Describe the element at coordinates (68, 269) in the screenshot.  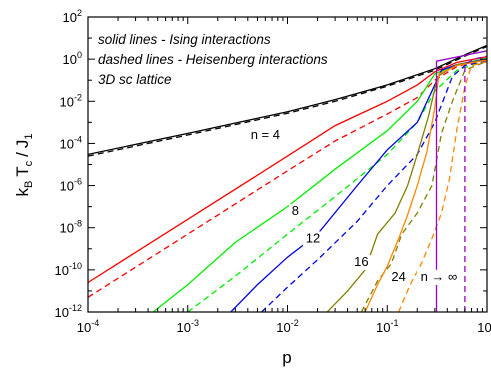
I see `y-tick-label: 10⁻¹⁰` at that location.